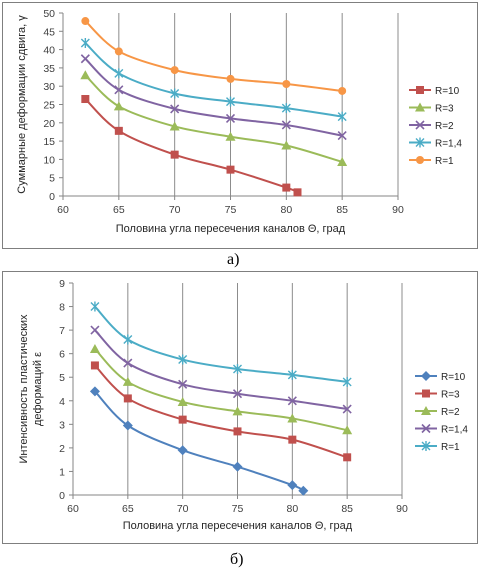 The image size is (482, 574). What do you see at coordinates (49, 14) in the screenshot?
I see `y-tick-label: 50` at bounding box center [49, 14].